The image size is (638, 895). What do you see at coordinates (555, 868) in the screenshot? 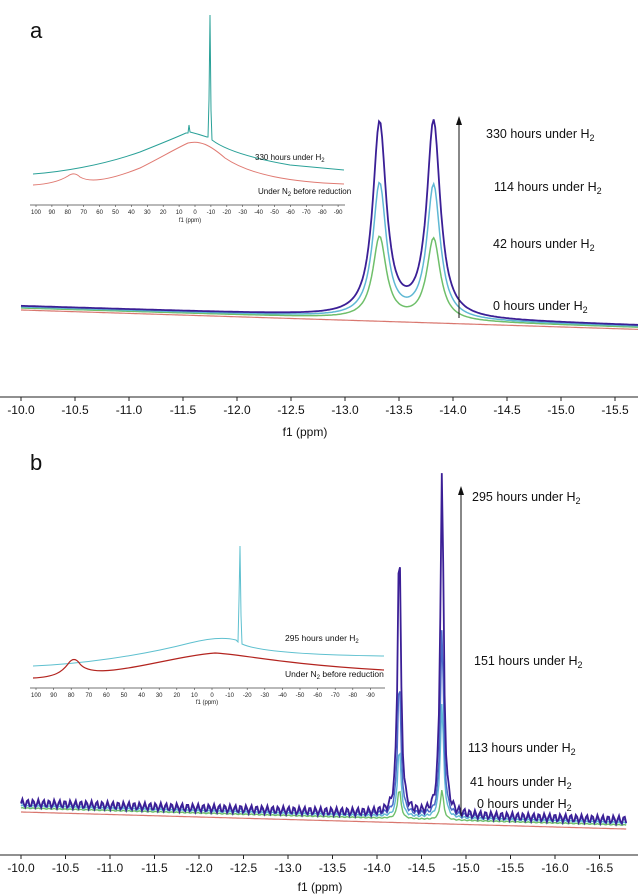
I see `panel-b-x-tick-label: -16.0` at bounding box center [555, 868].